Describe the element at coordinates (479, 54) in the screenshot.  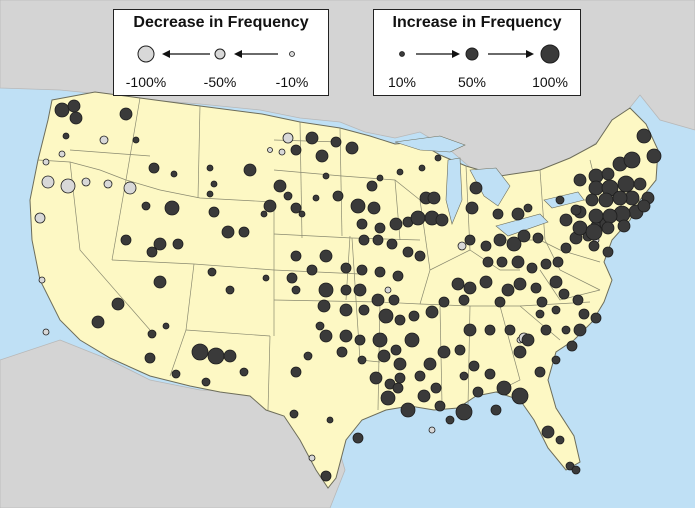
I see `increase-legend-symbols` at that location.